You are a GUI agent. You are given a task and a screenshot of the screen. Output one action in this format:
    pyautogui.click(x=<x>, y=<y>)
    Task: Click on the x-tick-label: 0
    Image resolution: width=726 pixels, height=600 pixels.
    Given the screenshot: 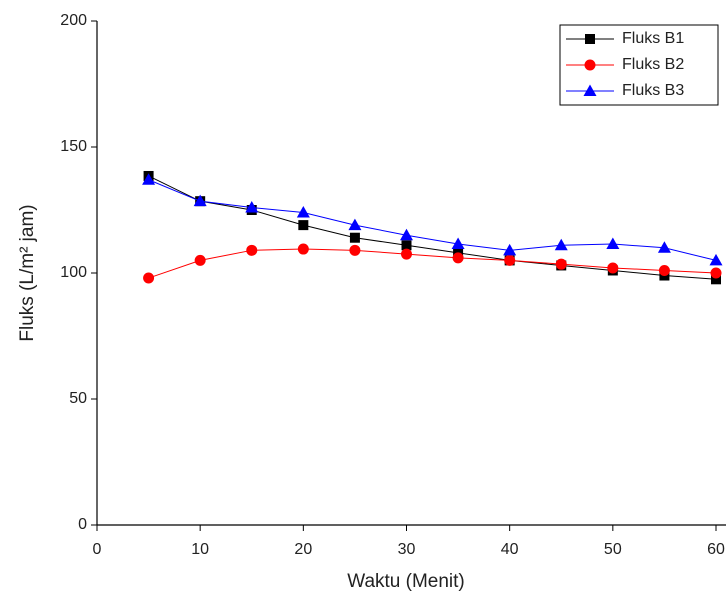 What is the action you would take?
    pyautogui.click(x=97, y=549)
    